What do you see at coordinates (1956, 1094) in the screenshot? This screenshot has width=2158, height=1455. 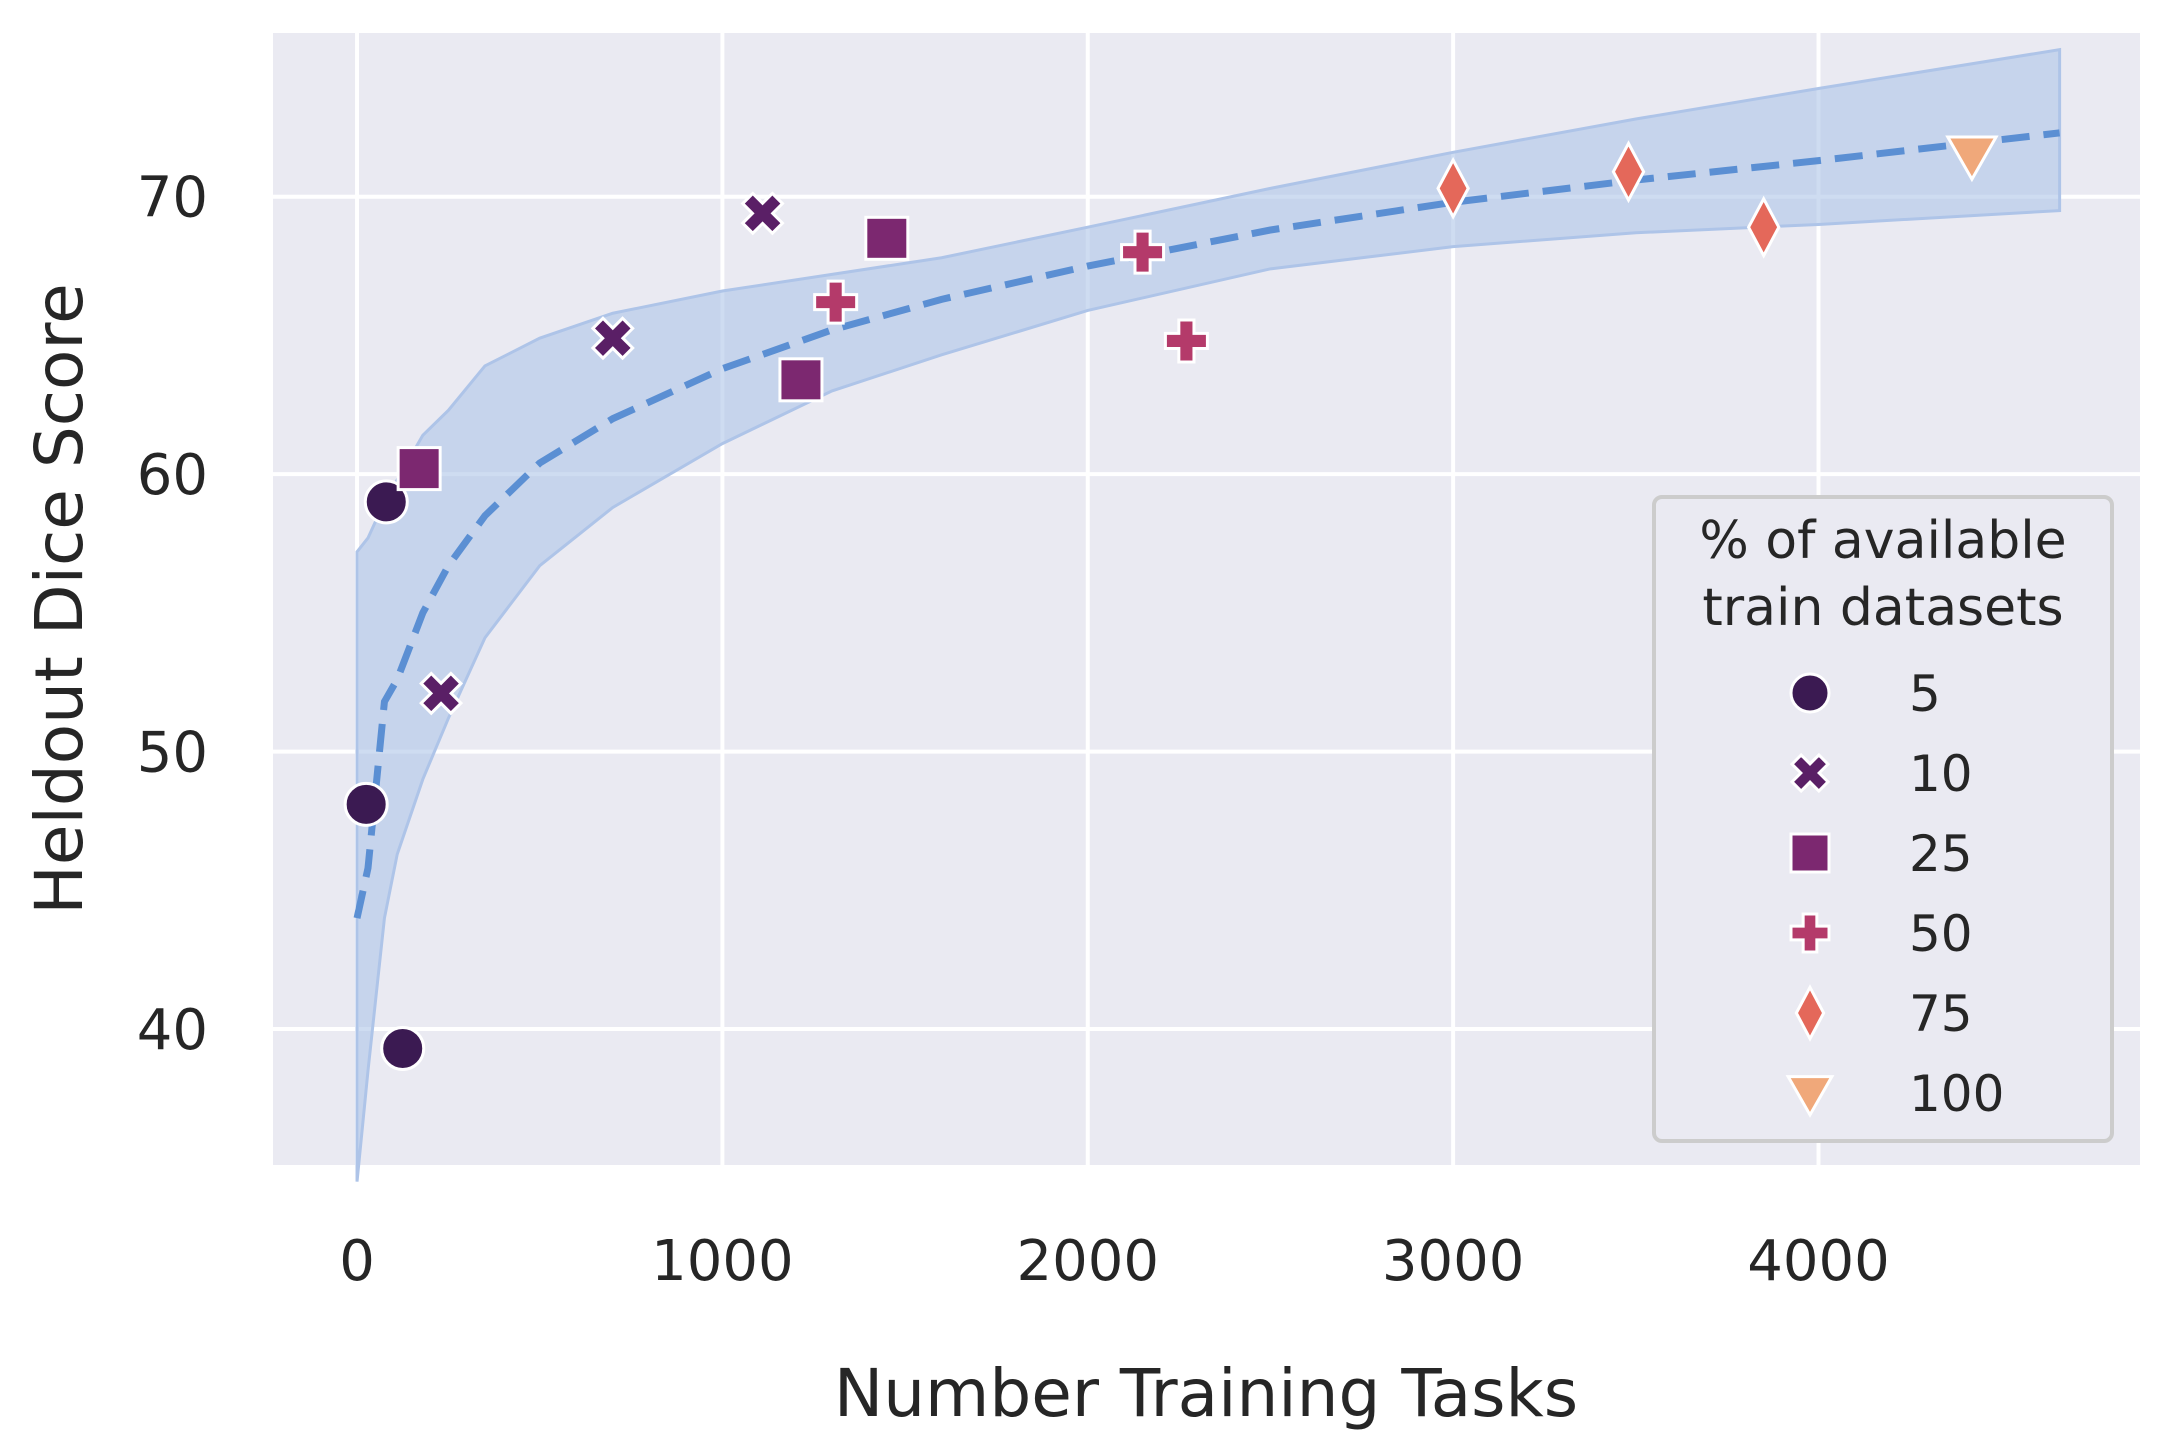 I see `legend-label-100: 100` at bounding box center [1956, 1094].